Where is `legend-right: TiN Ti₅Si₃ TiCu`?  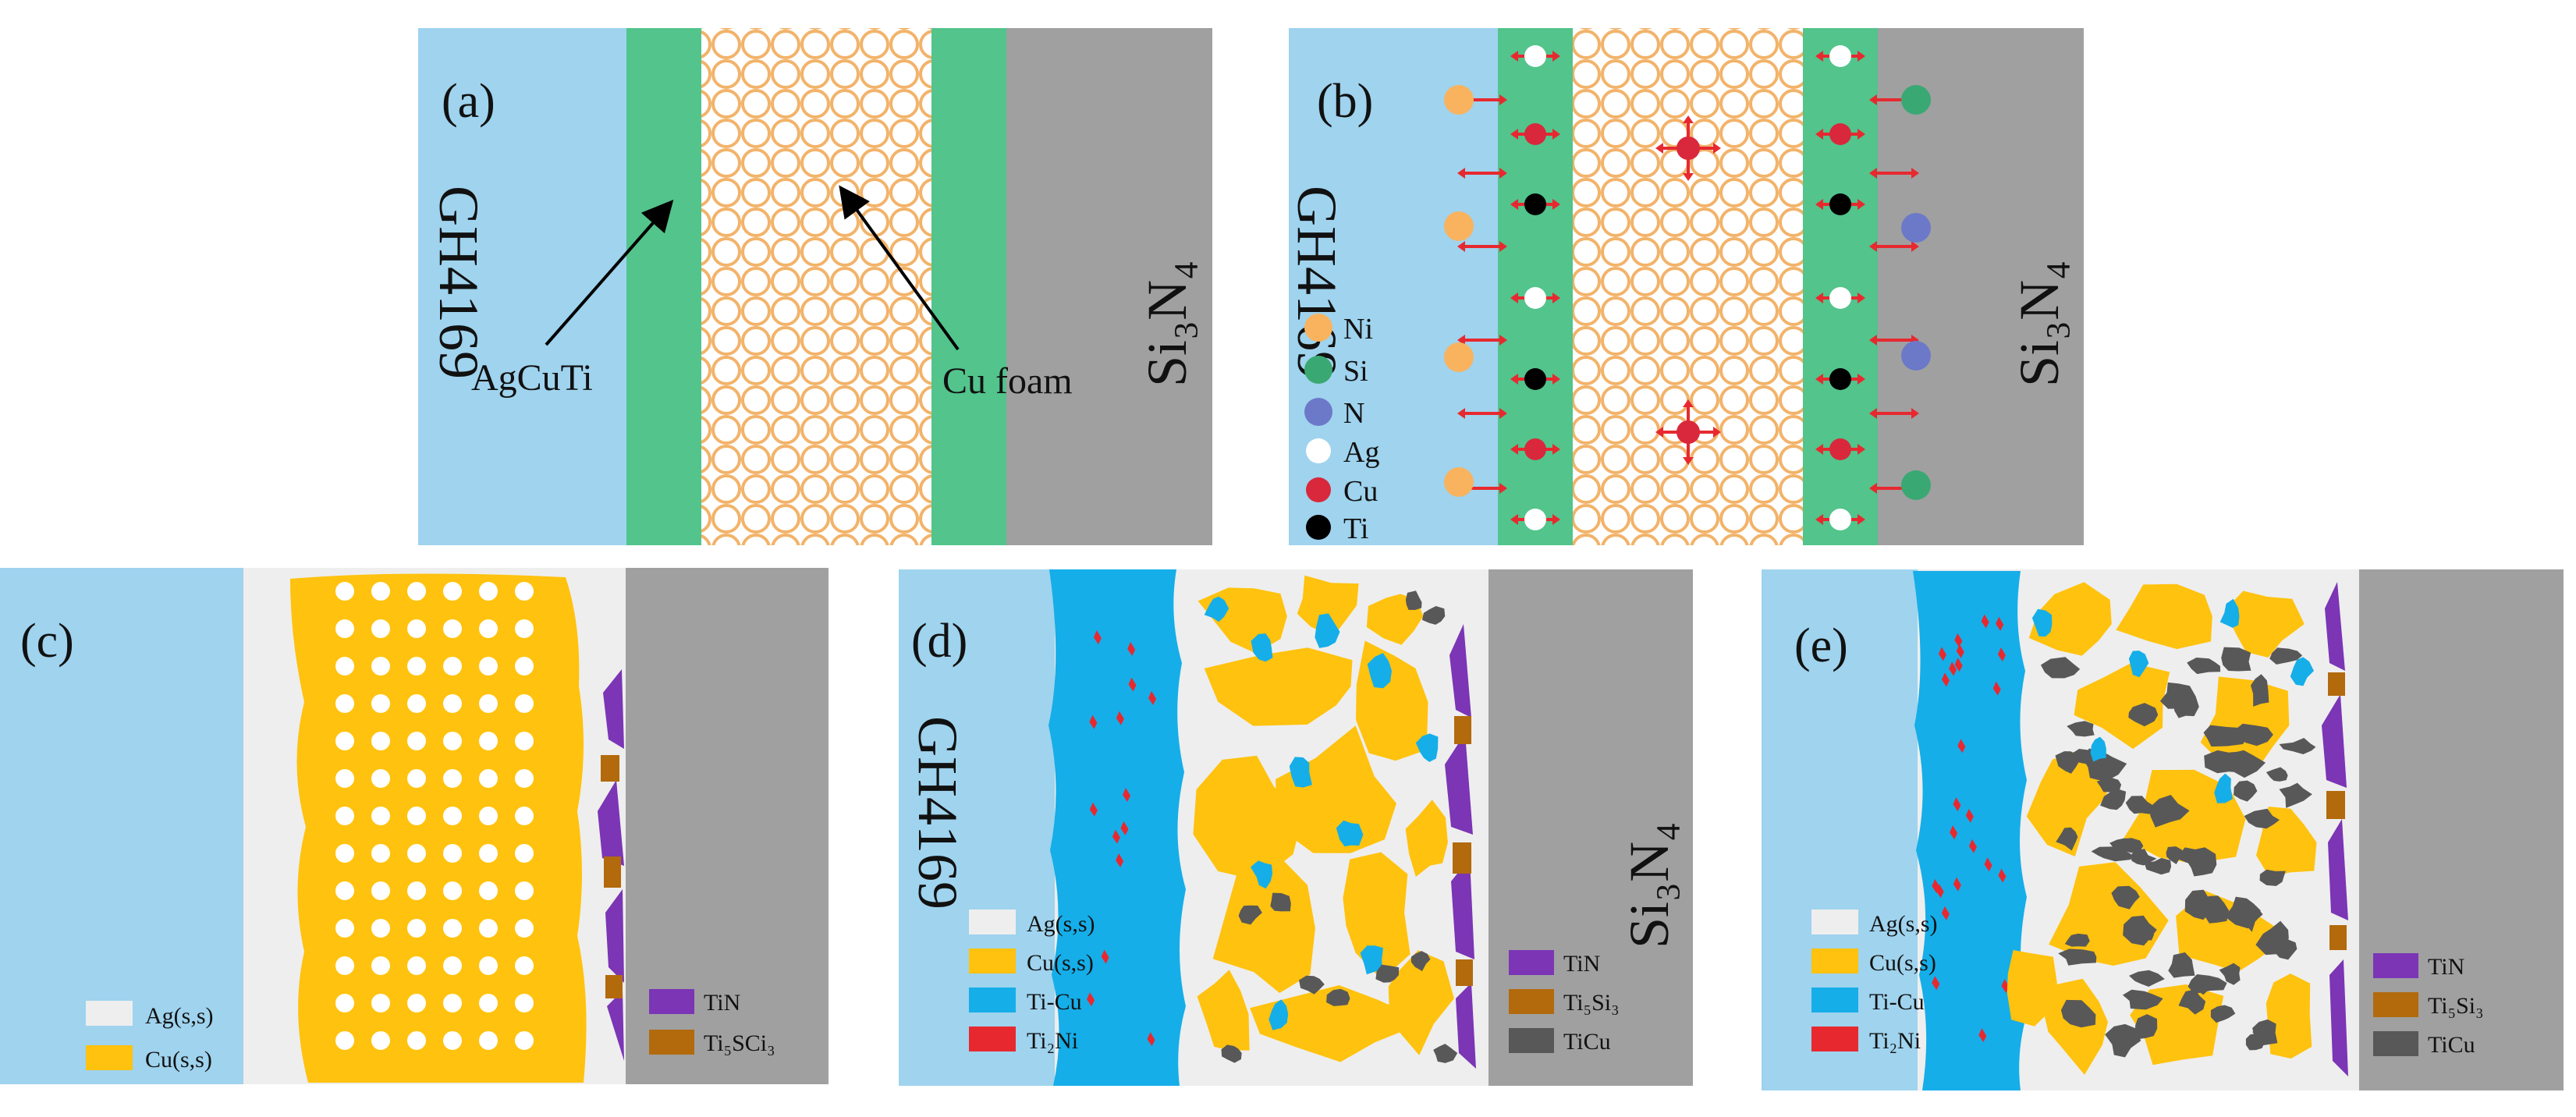 legend-right: TiN Ti₅Si₃ TiCu is located at coordinates (2428, 1006).